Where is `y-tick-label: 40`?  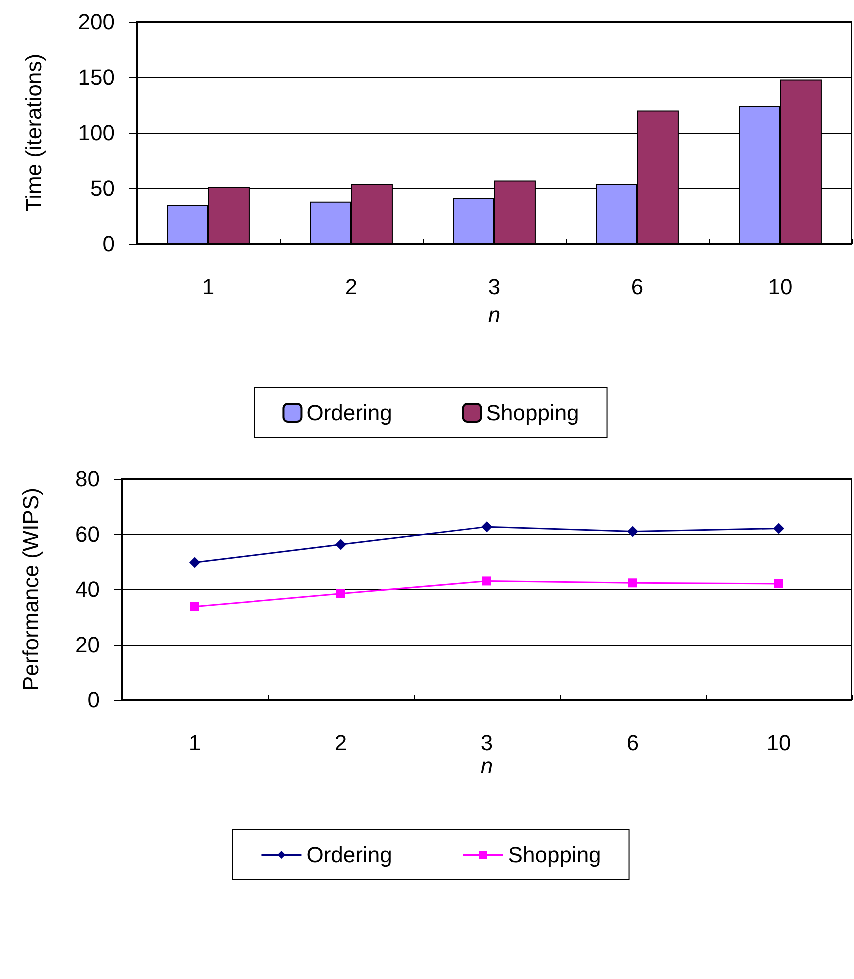 y-tick-label: 40 is located at coordinates (88, 589).